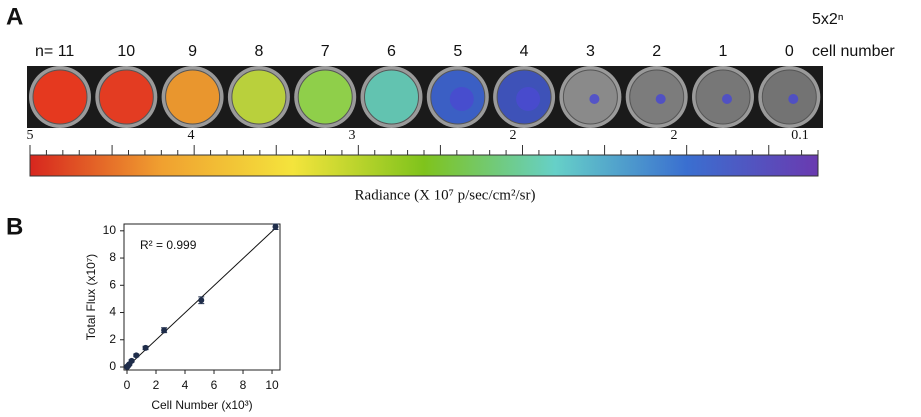 The height and width of the screenshot is (417, 921). Describe the element at coordinates (789, 51) in the screenshot. I see `well-label: 0` at that location.